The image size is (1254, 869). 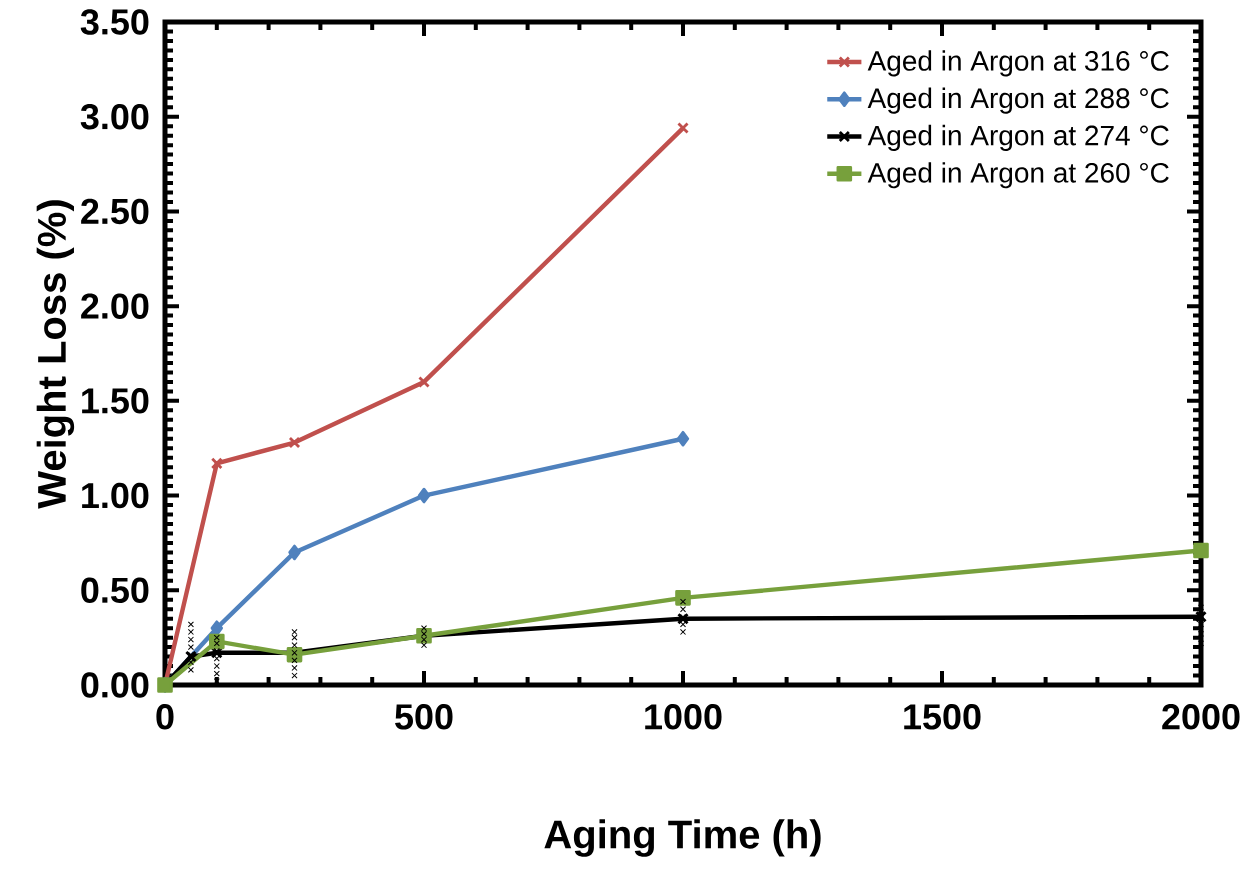 I want to click on legend-label: Aged in Argon at 274 °C, so click(x=1018, y=137).